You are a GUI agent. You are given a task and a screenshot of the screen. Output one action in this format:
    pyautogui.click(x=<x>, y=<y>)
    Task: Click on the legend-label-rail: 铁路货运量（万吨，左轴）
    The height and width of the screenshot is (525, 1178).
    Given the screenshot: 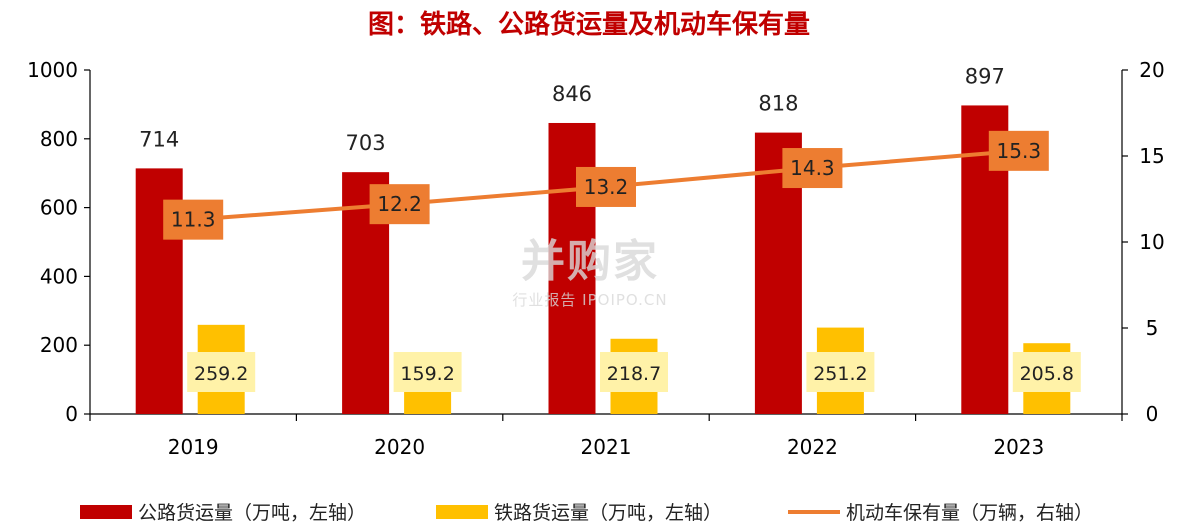 What is the action you would take?
    pyautogui.click(x=608, y=513)
    